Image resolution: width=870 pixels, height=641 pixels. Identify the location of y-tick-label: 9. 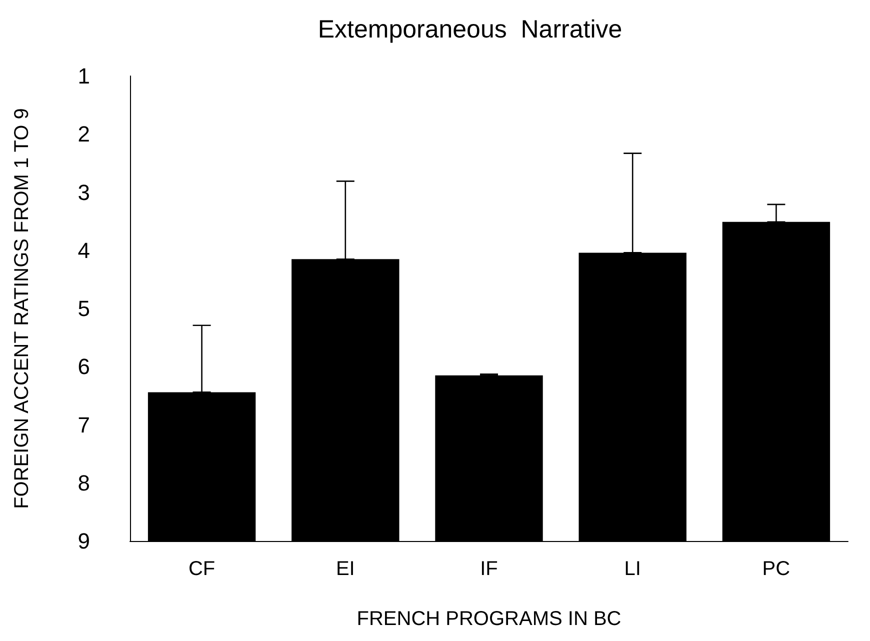
(84, 541).